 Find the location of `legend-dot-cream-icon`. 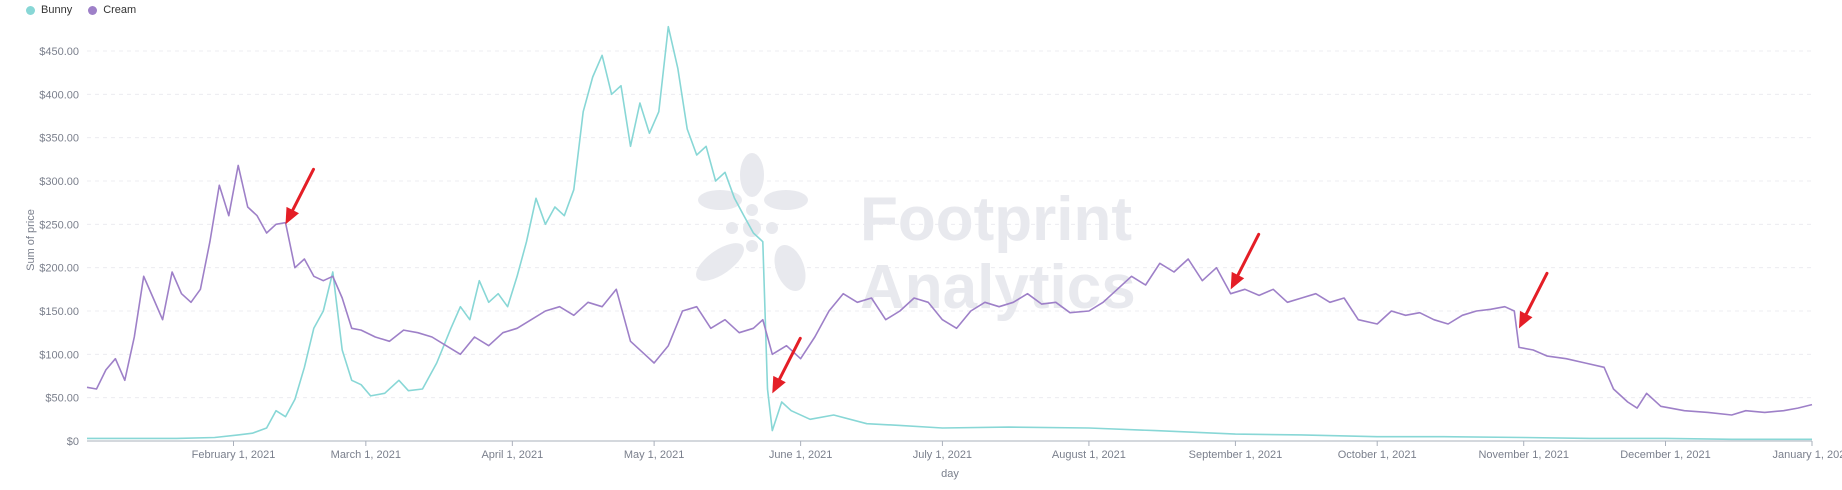

legend-dot-cream-icon is located at coordinates (93, 10).